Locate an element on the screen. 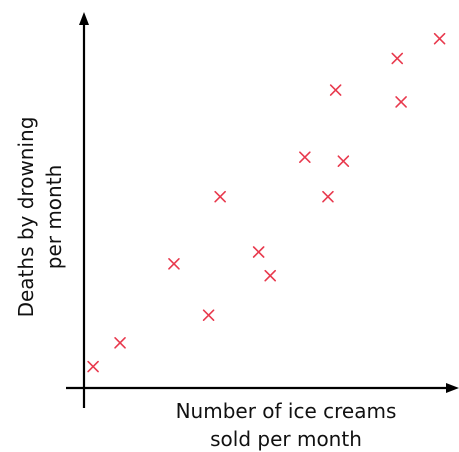 The height and width of the screenshot is (452, 459). x-axis-label-line-2: sold per month is located at coordinates (286, 439).